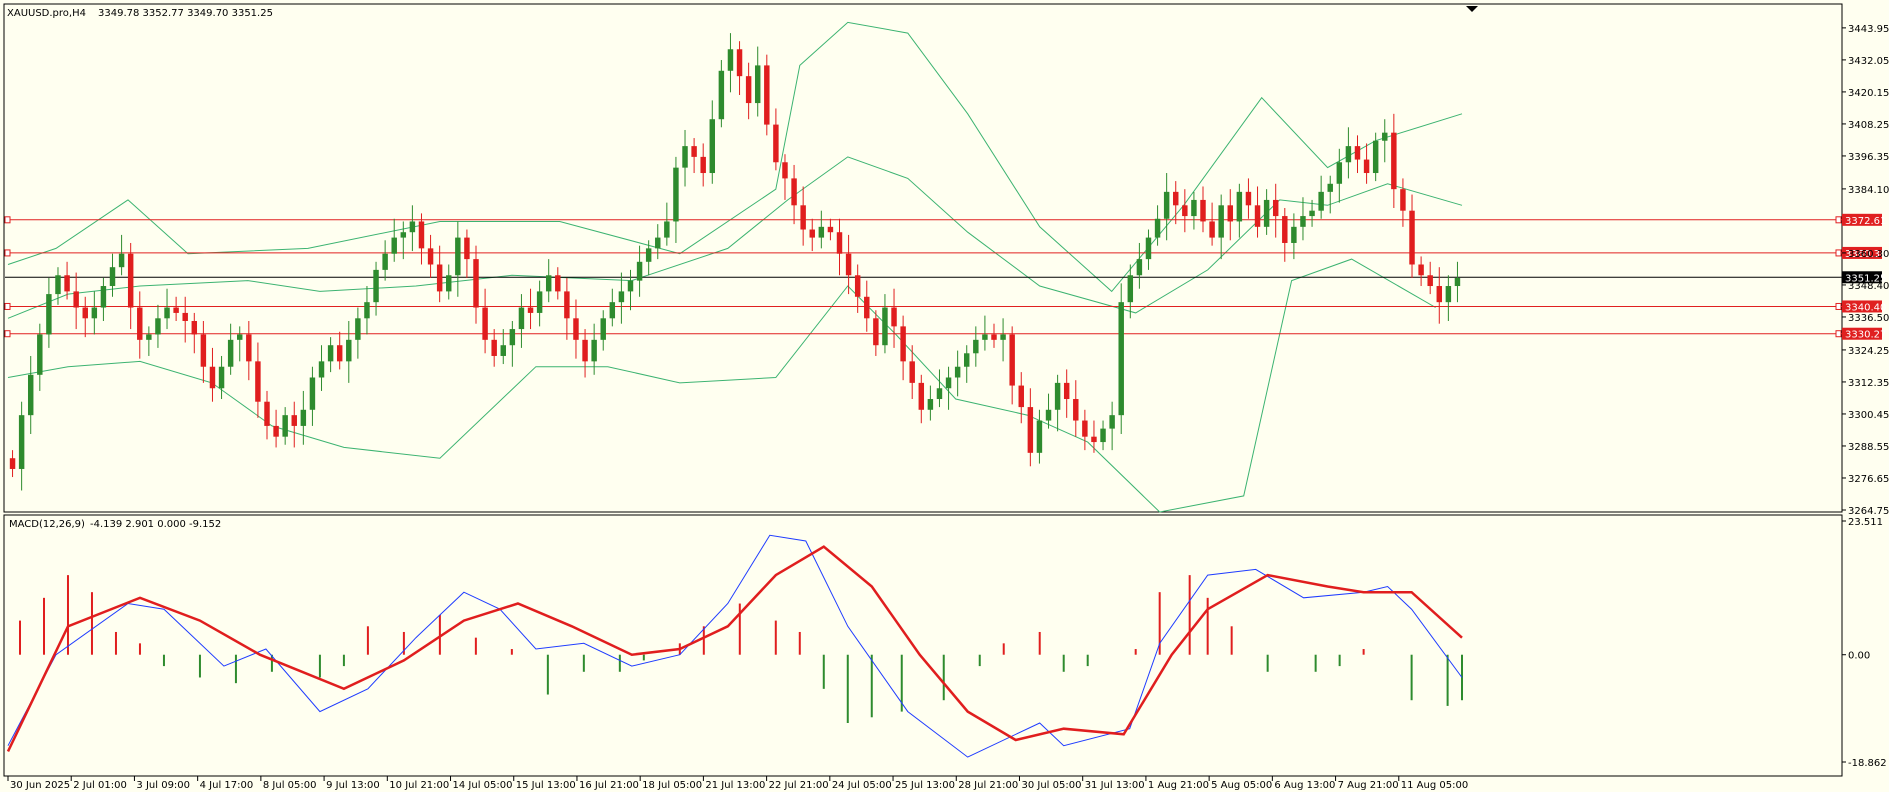  Describe the element at coordinates (46, 13) in the screenshot. I see `symbol-label: XAUUSD.pro,H4` at that location.